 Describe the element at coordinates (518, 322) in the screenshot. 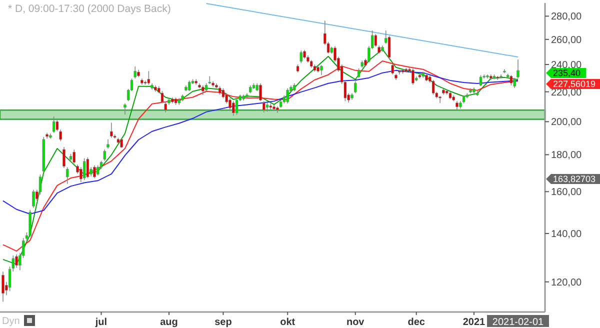

I see `x-tick-label: 2021-02-01` at that location.